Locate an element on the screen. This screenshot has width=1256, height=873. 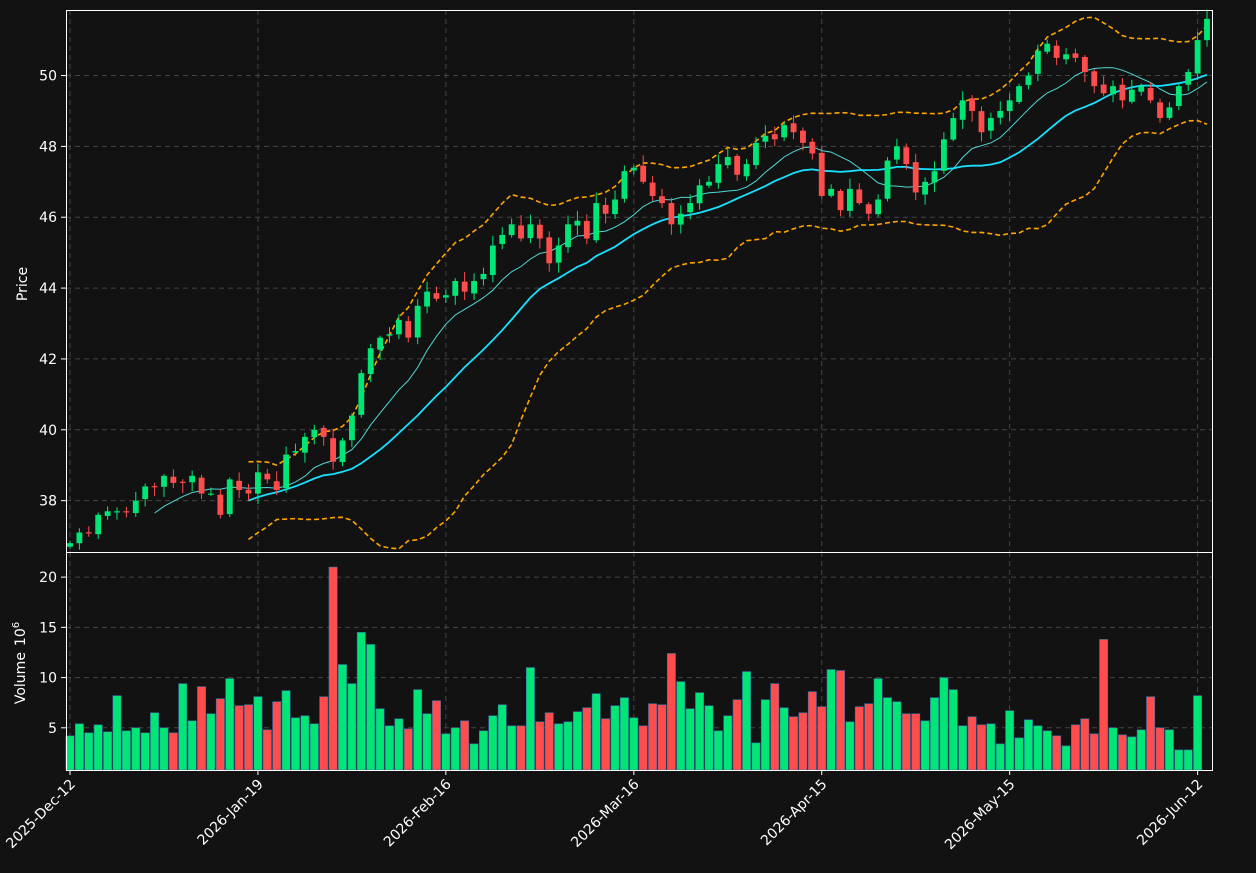
volume-axis-label-exponent: 6 is located at coordinates (16, 625).